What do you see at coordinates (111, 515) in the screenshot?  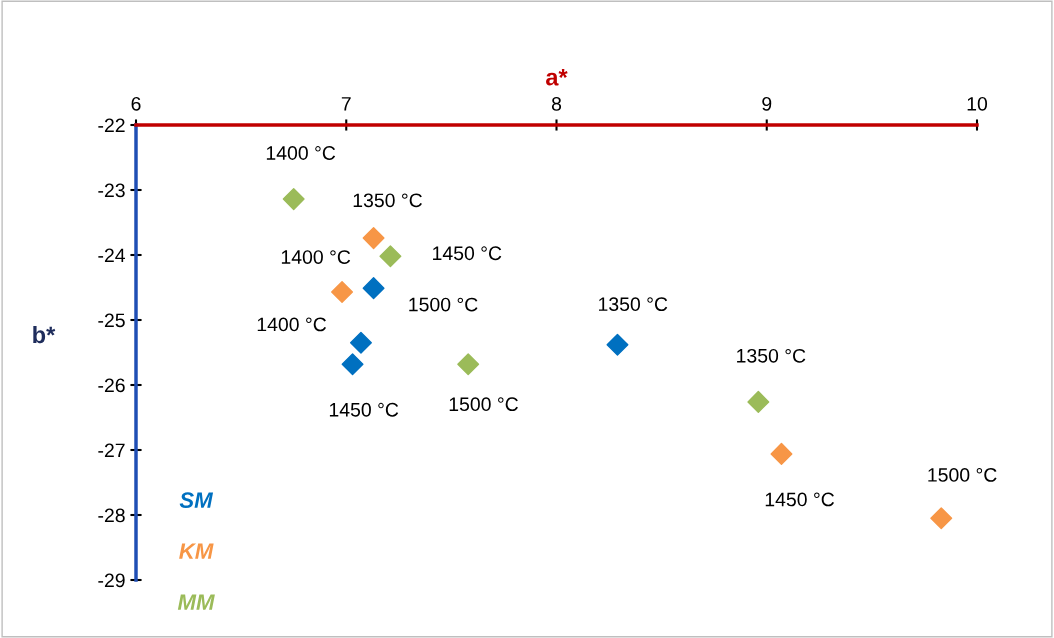 I see `y-tick-label: -28` at bounding box center [111, 515].